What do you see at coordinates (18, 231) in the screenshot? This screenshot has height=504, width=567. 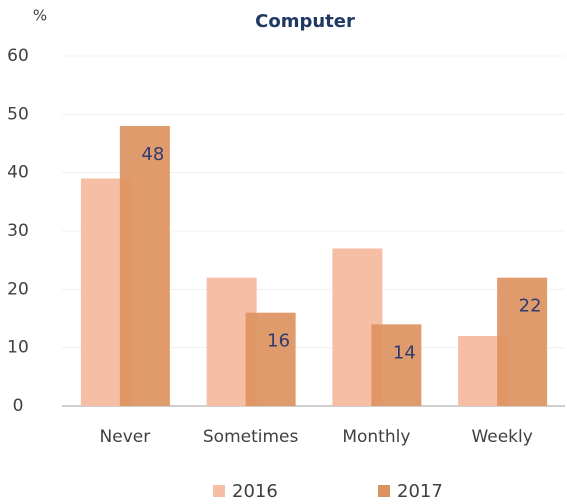 I see `y-tick-label: 30` at bounding box center [18, 231].